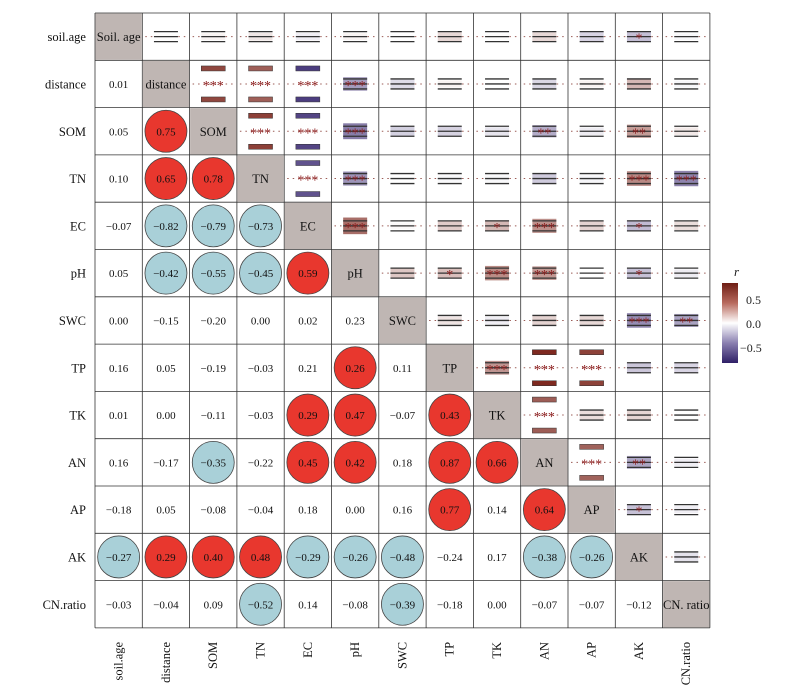 The height and width of the screenshot is (687, 800). What do you see at coordinates (260, 463) in the screenshot?
I see `correlation-value: −0.22` at bounding box center [260, 463].